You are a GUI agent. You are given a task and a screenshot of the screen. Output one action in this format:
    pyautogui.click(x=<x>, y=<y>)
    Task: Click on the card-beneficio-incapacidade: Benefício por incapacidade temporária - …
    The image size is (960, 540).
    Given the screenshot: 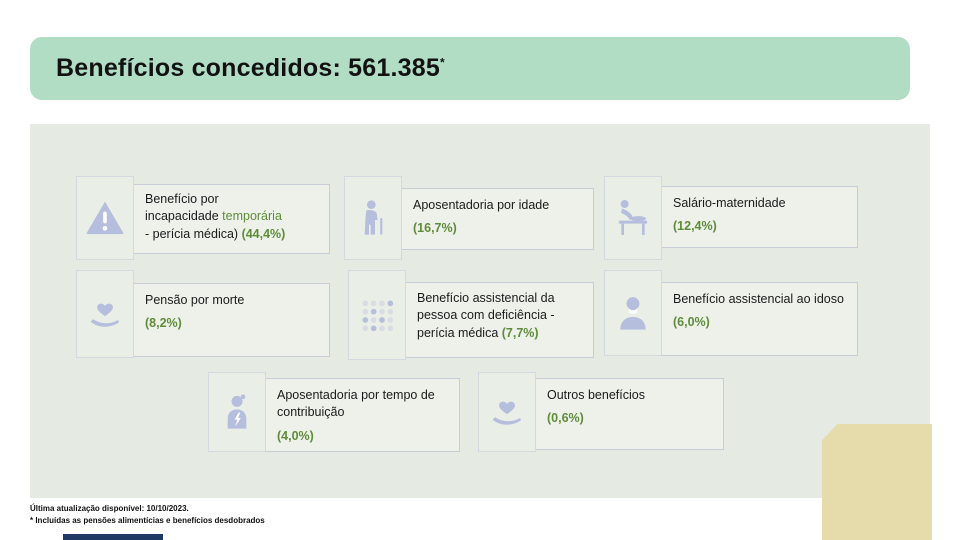 What is the action you would take?
    pyautogui.click(x=203, y=218)
    